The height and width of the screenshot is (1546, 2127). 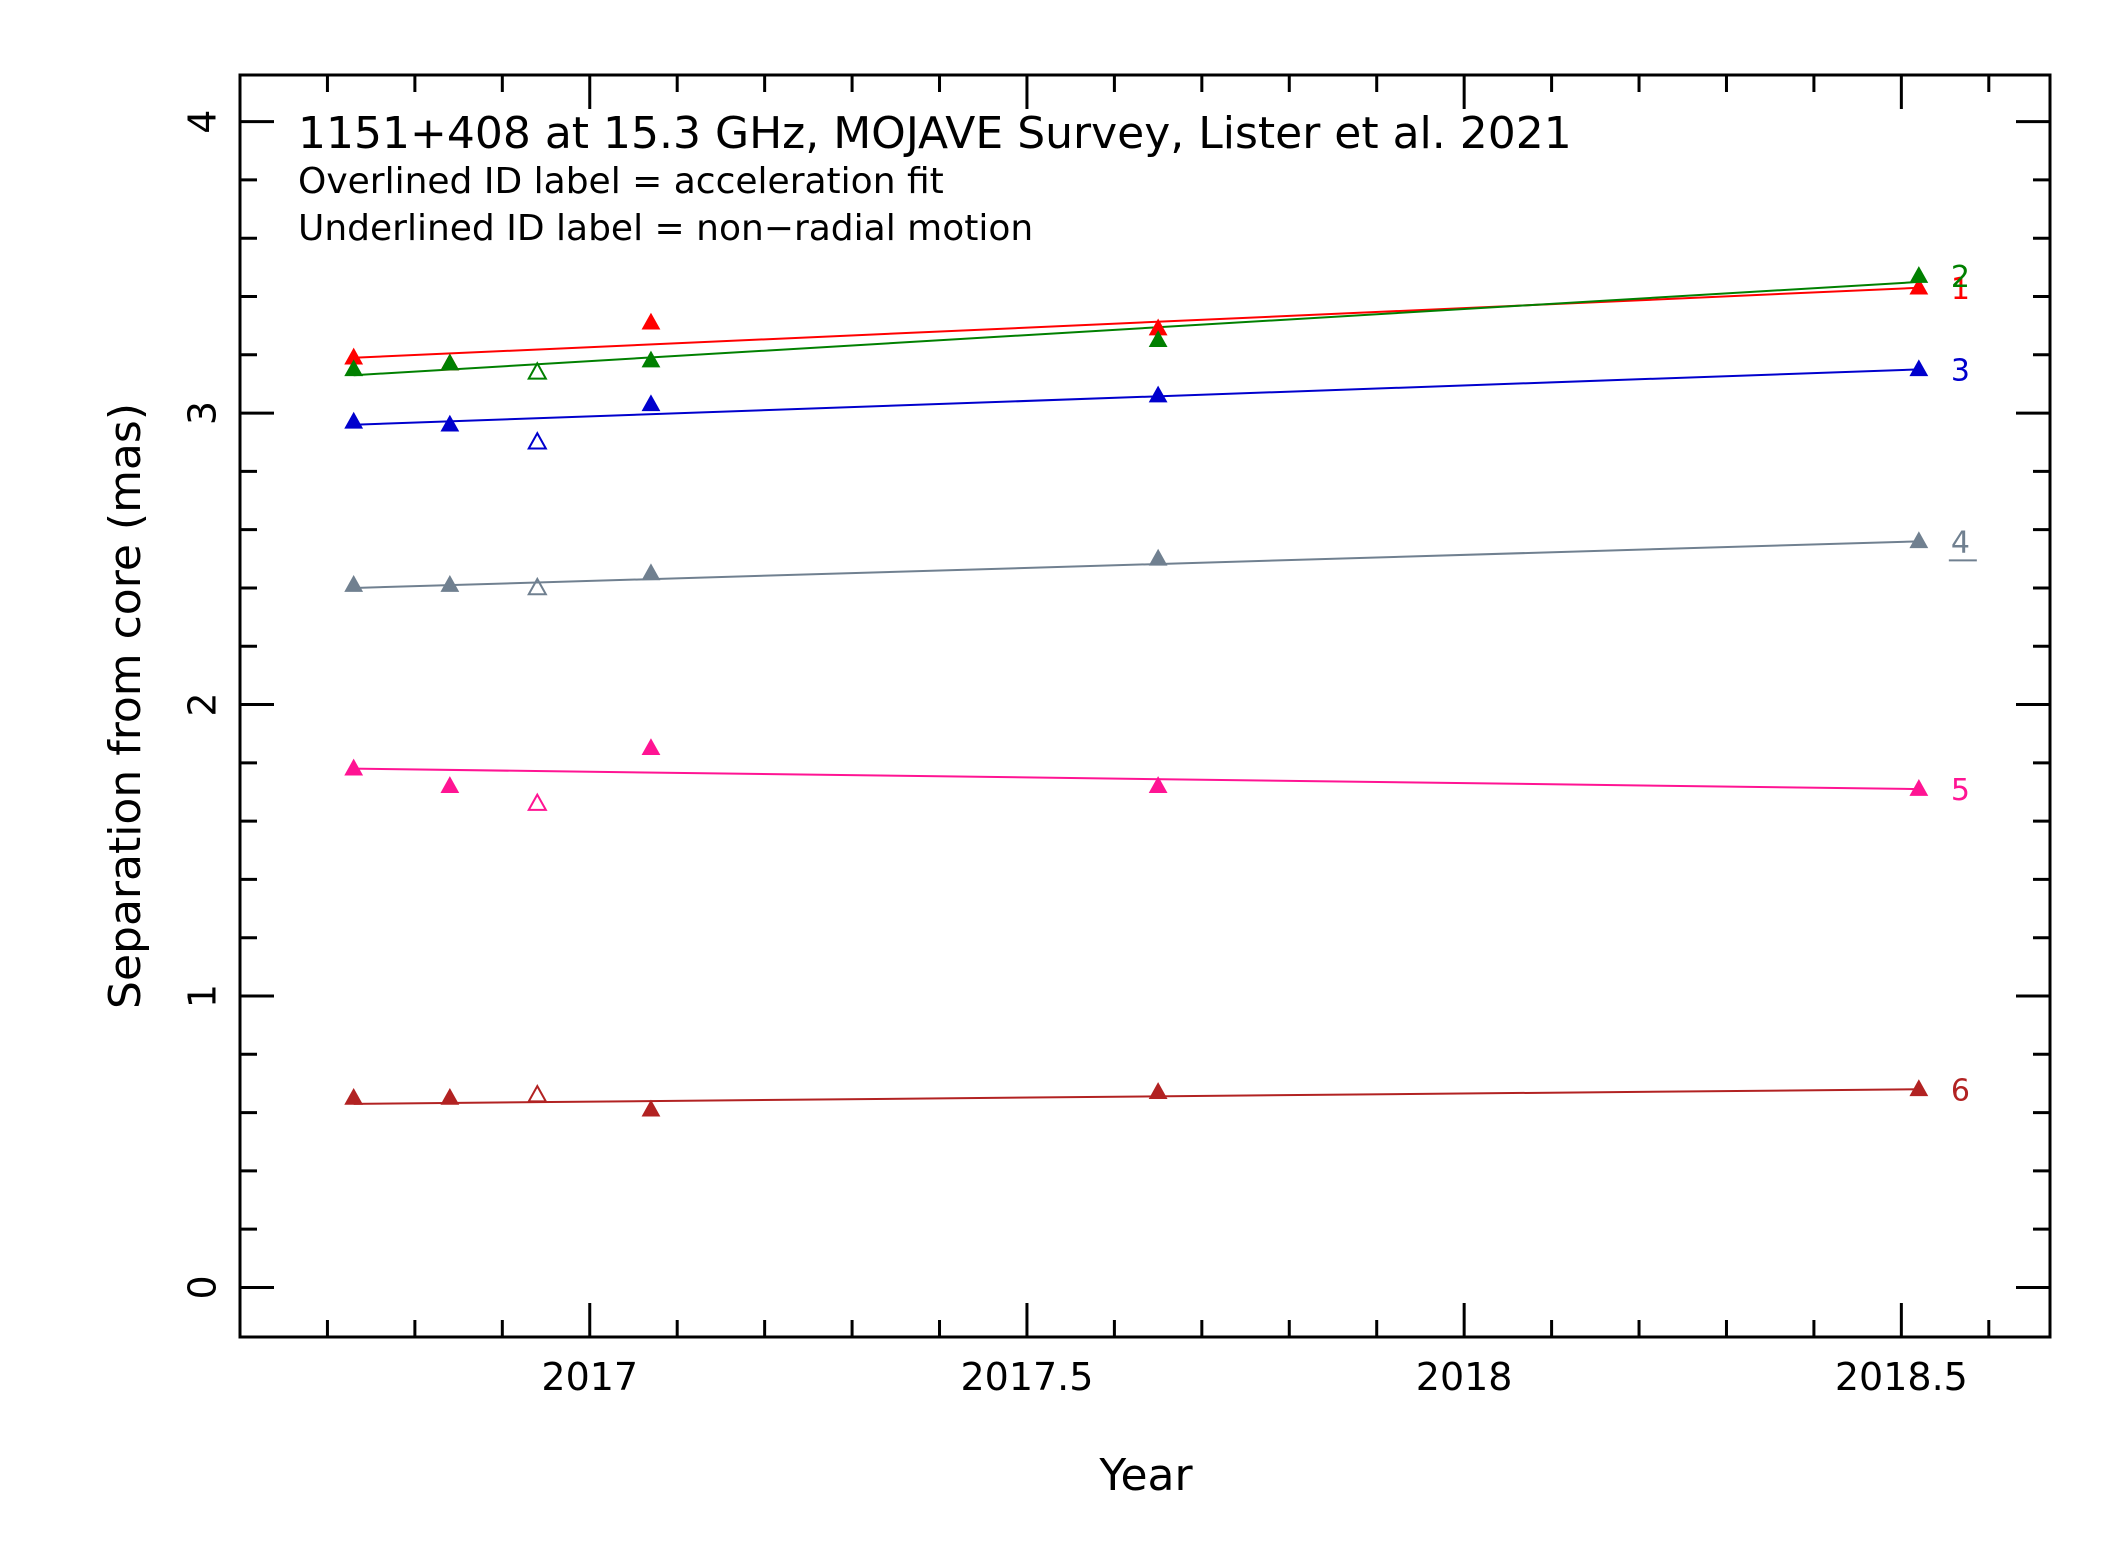 I want to click on y-axis-title: Separation from core (mas), so click(x=125, y=706).